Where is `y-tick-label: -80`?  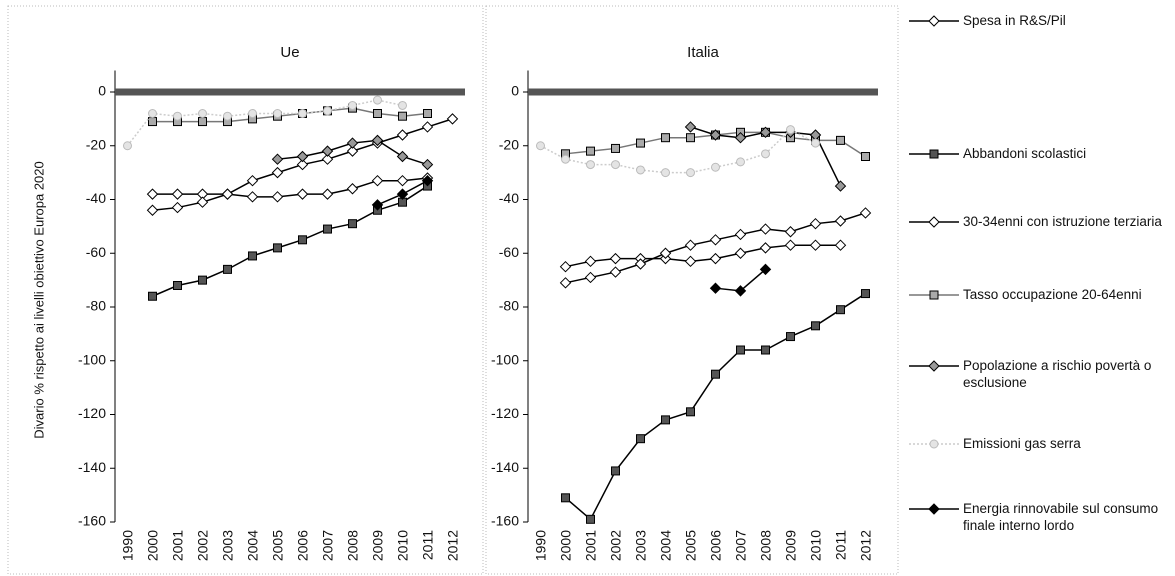
y-tick-label: -80 is located at coordinates (96, 306).